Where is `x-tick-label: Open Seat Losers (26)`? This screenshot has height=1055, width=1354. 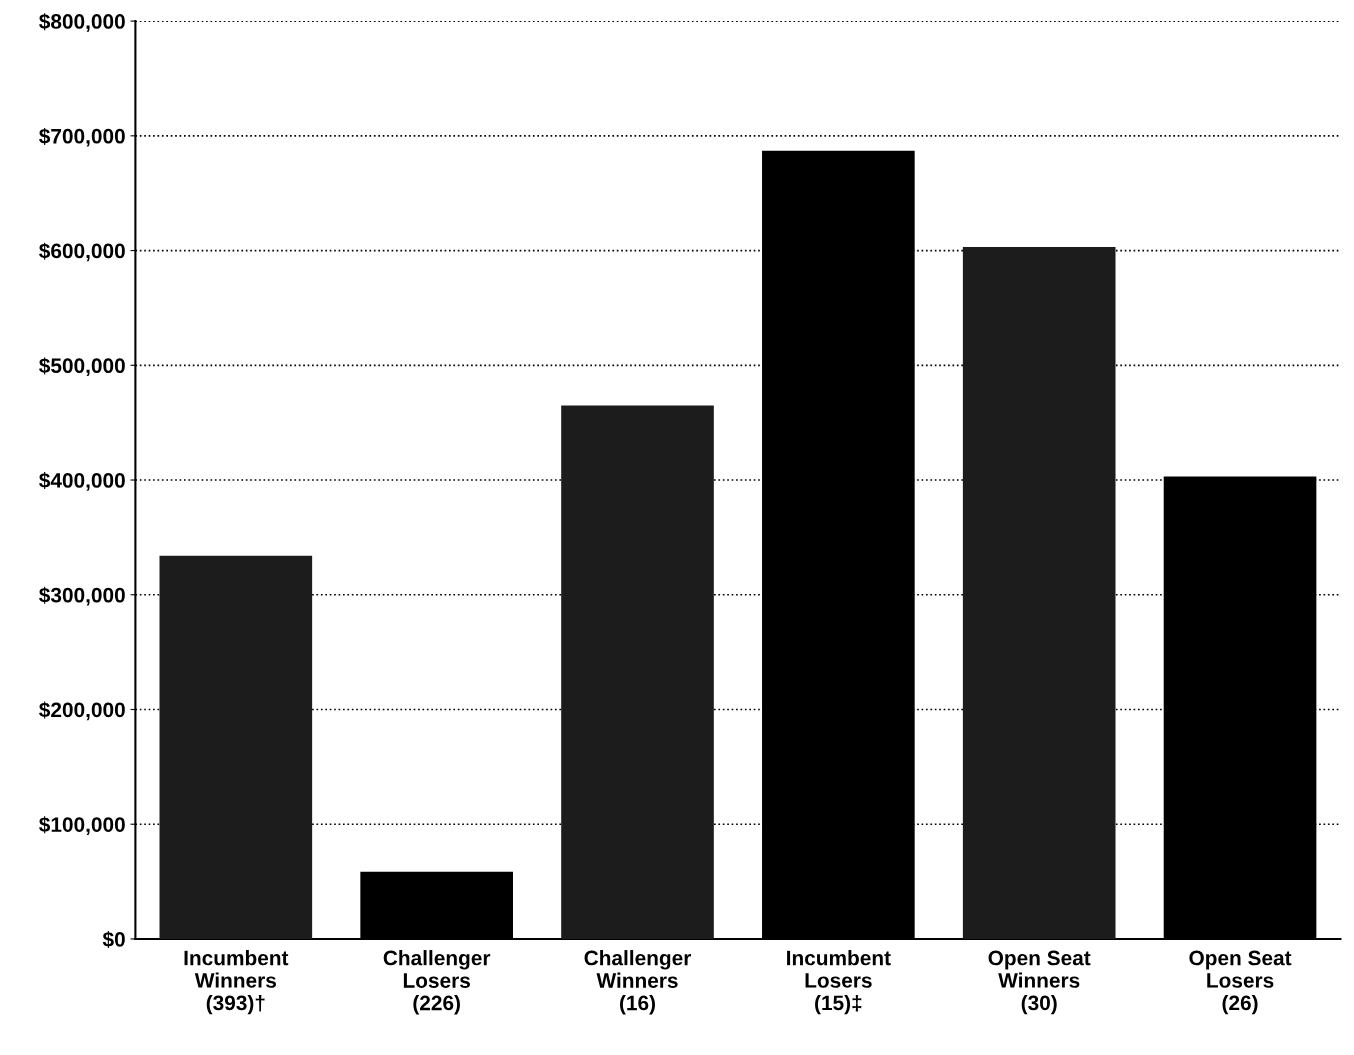
x-tick-label: Open Seat Losers (26) is located at coordinates (1240, 982).